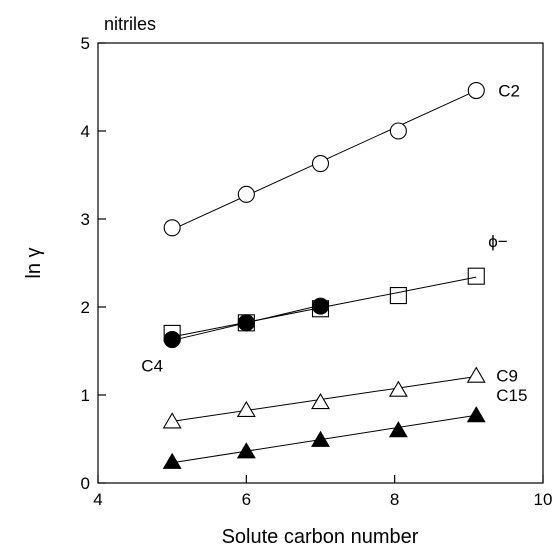 This screenshot has height=551, width=553. What do you see at coordinates (85, 395) in the screenshot?
I see `y-tick-label: 1` at bounding box center [85, 395].